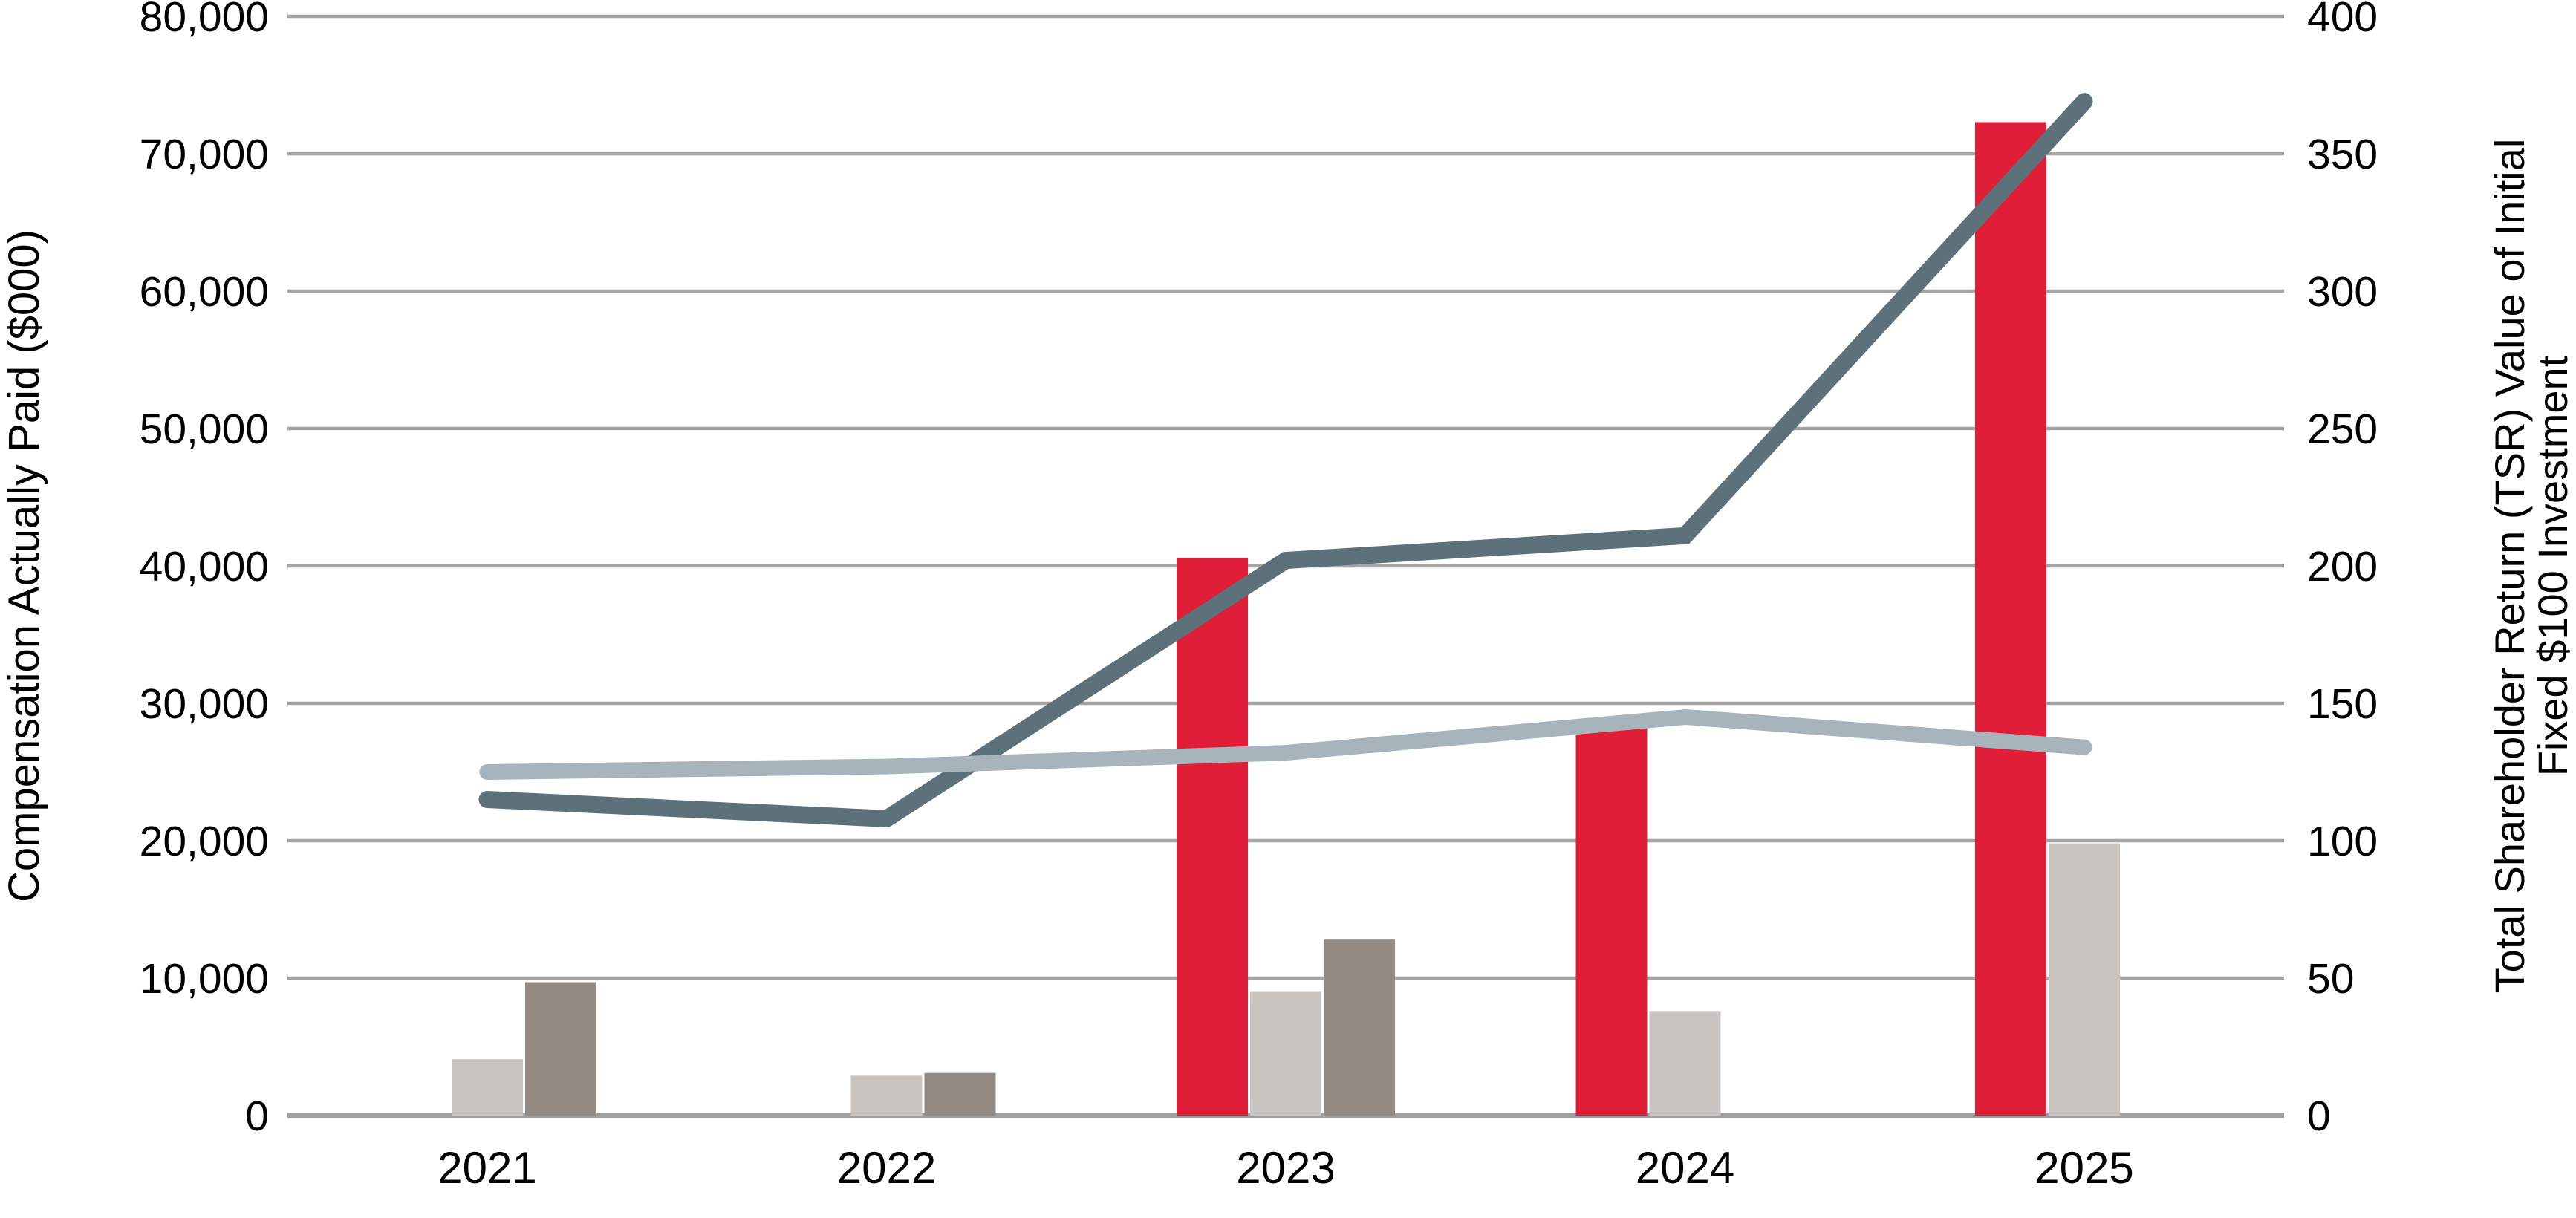 This screenshot has height=1218, width=2576. Describe the element at coordinates (886, 1168) in the screenshot. I see `x-axis-year-label: 2022` at that location.